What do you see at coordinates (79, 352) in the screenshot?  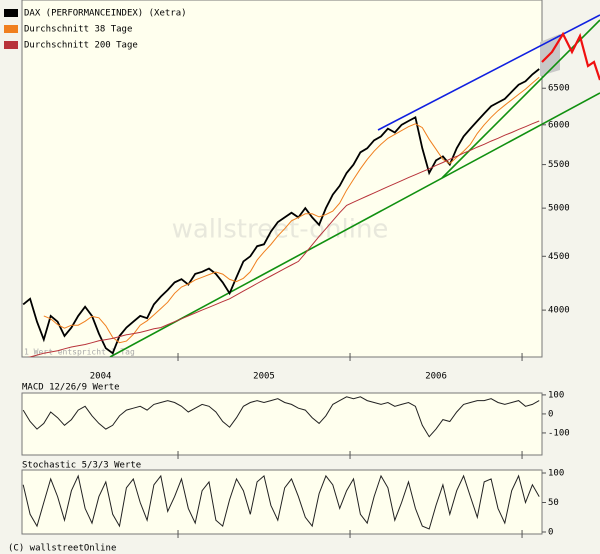 I see `note: 1 Wert entspricht 1 Tag` at bounding box center [79, 352].